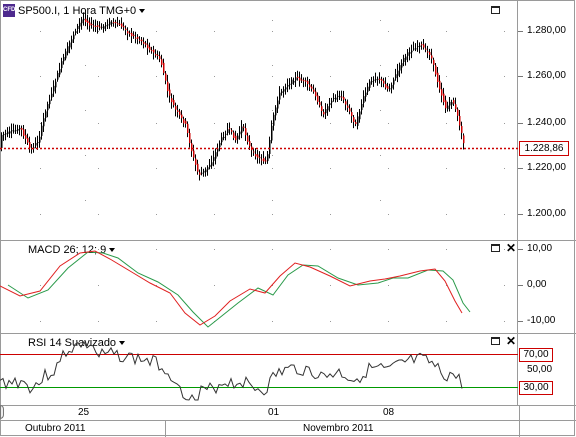 This screenshot has height=437, width=576. What do you see at coordinates (495, 248) in the screenshot?
I see `maximize-macd-pane-button` at bounding box center [495, 248].